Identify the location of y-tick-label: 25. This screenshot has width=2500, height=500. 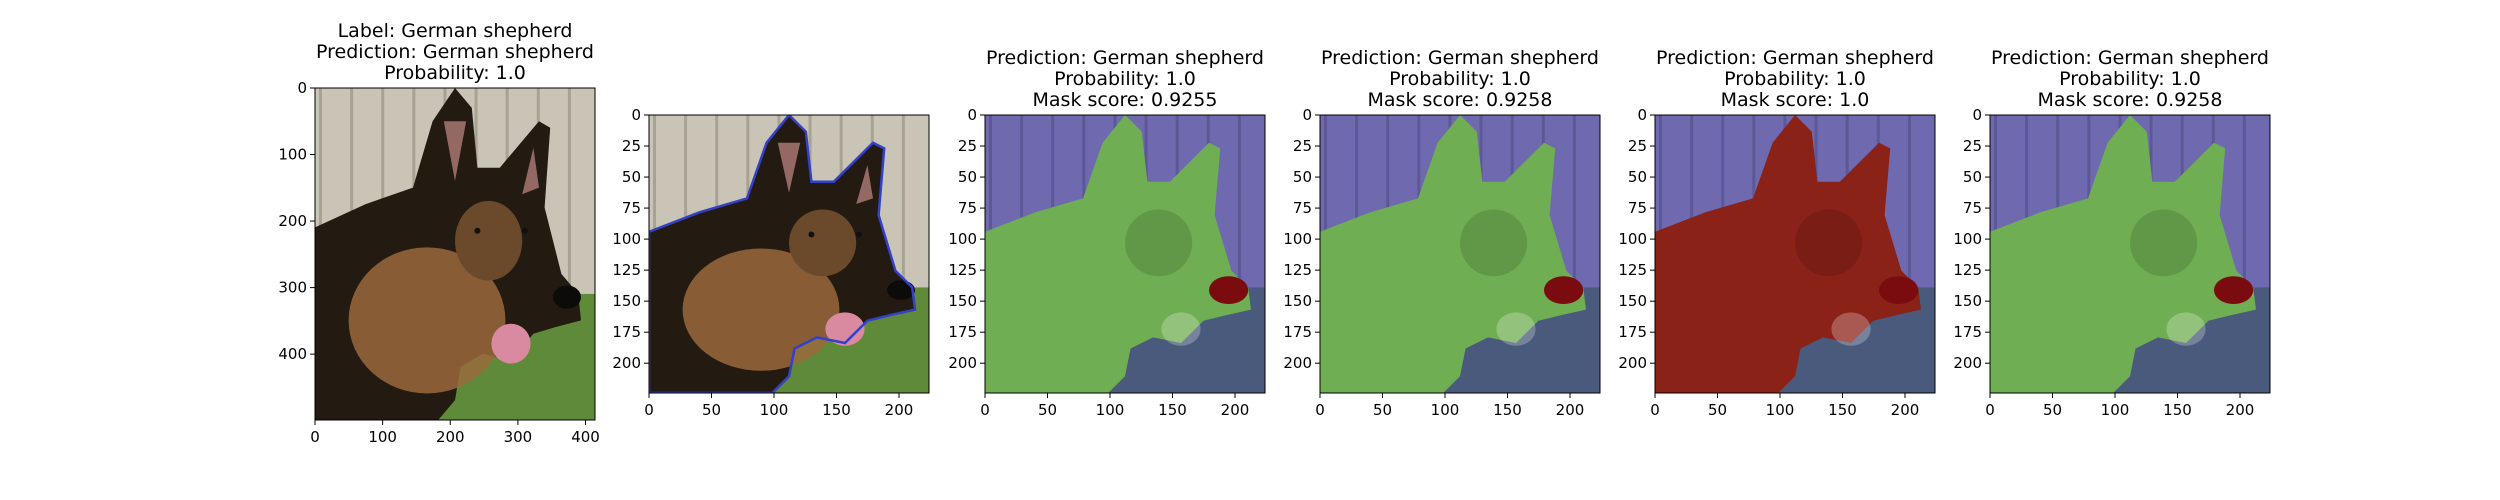
(967, 146).